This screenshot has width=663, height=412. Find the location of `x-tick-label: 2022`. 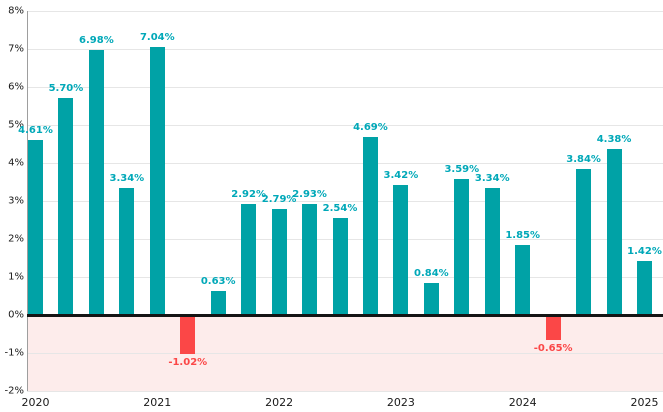

x-tick-label: 2022 is located at coordinates (279, 402).